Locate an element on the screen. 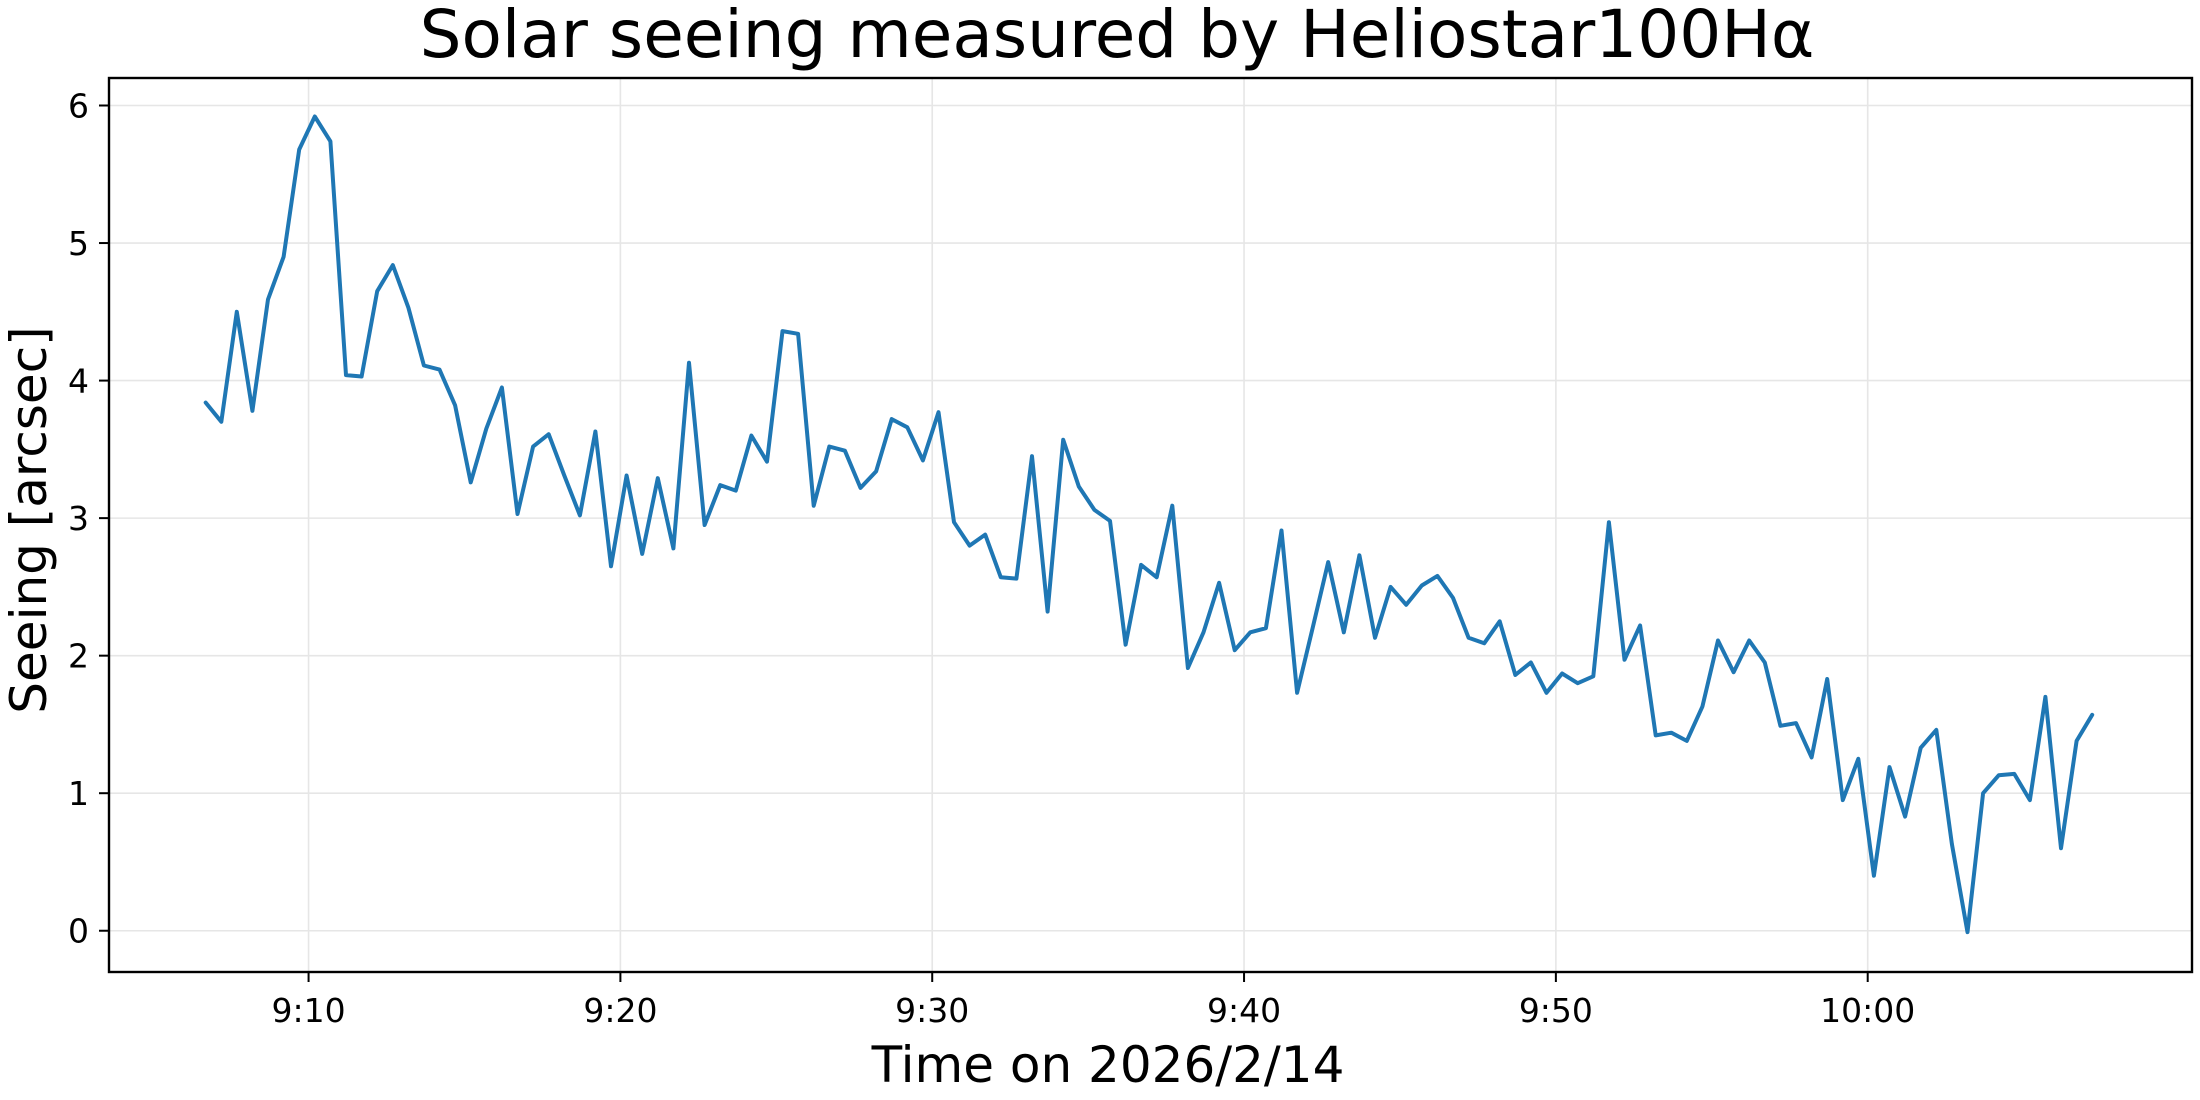 The image size is (2200, 1100). y-tick-label: 5 is located at coordinates (78, 243).